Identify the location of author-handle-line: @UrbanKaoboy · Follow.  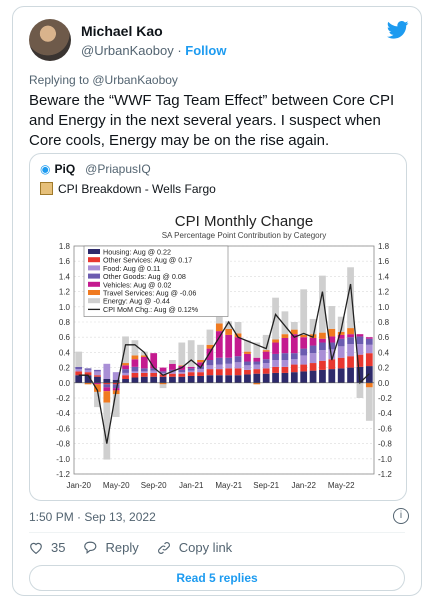
(153, 50).